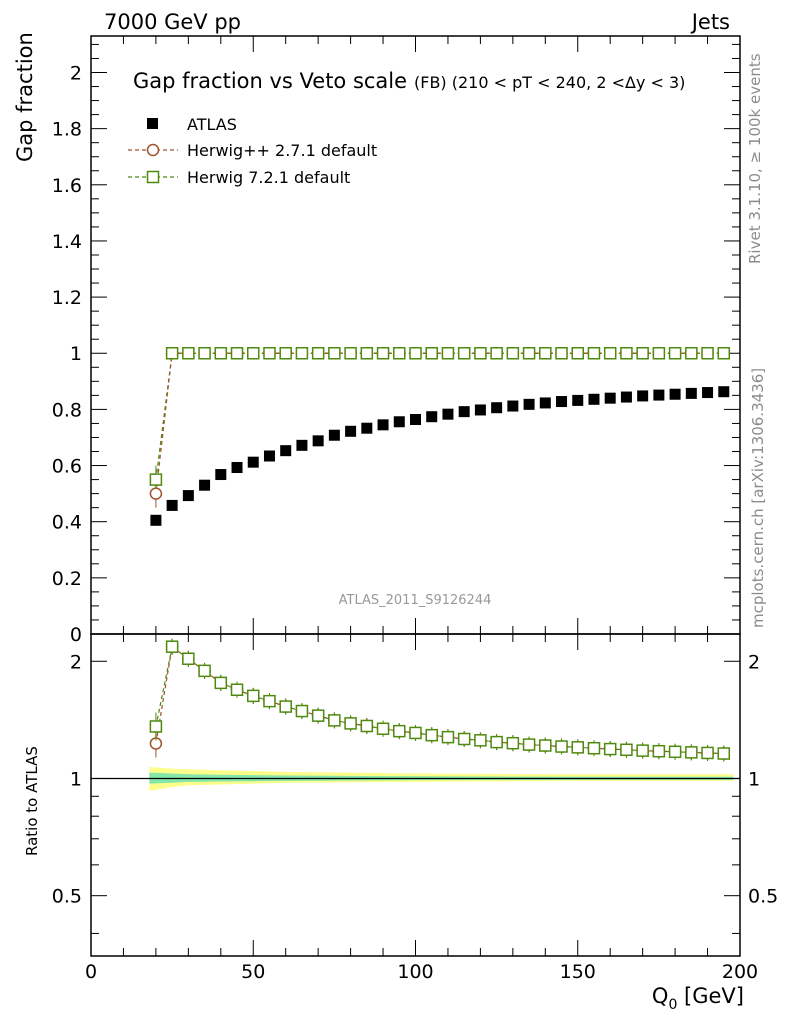 Image resolution: width=786 pixels, height=1028 pixels. Describe the element at coordinates (67, 410) in the screenshot. I see `main-y-tick-label: 0.8` at that location.